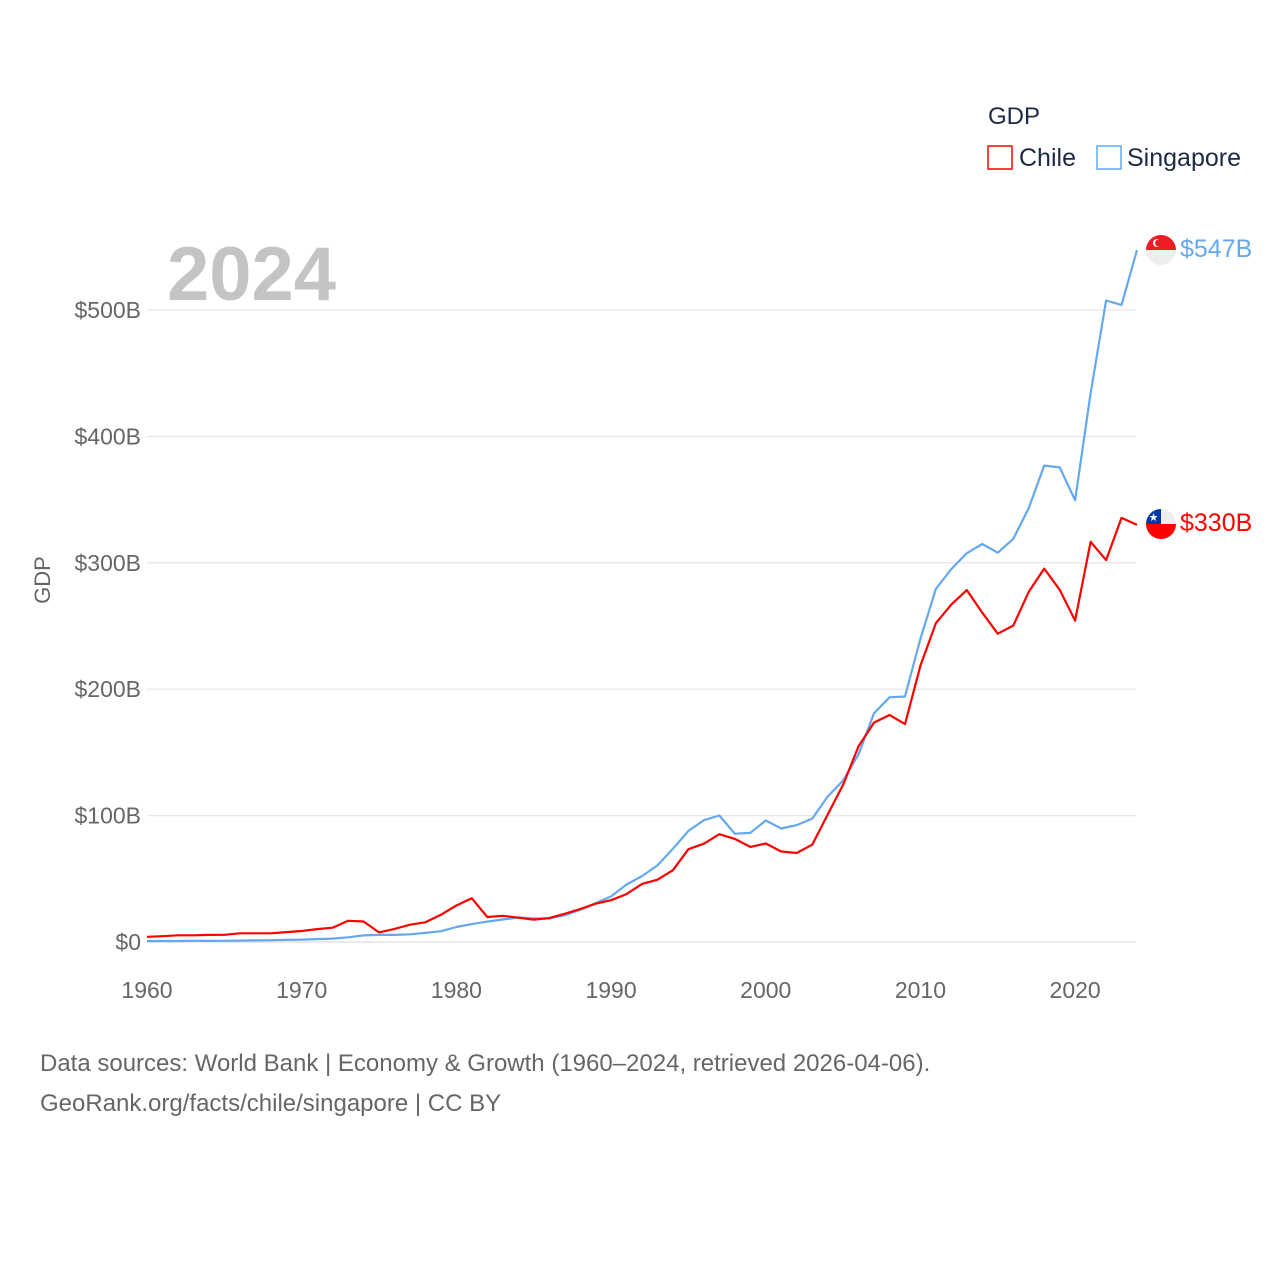 This screenshot has width=1280, height=1280. I want to click on chile-flag-icon: ★, so click(1161, 524).